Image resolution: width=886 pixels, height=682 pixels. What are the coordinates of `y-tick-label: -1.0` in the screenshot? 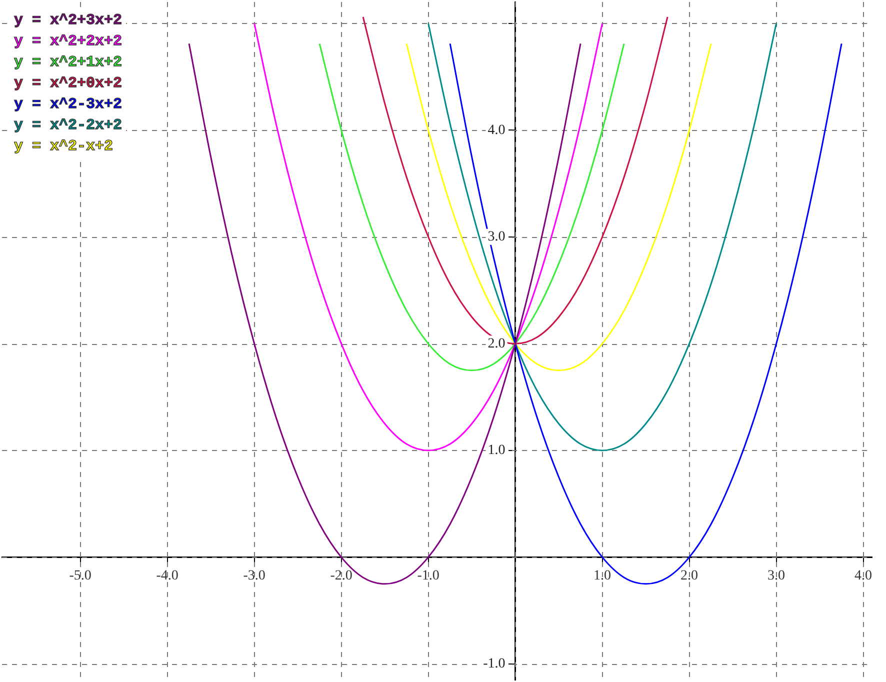 It's located at (494, 664).